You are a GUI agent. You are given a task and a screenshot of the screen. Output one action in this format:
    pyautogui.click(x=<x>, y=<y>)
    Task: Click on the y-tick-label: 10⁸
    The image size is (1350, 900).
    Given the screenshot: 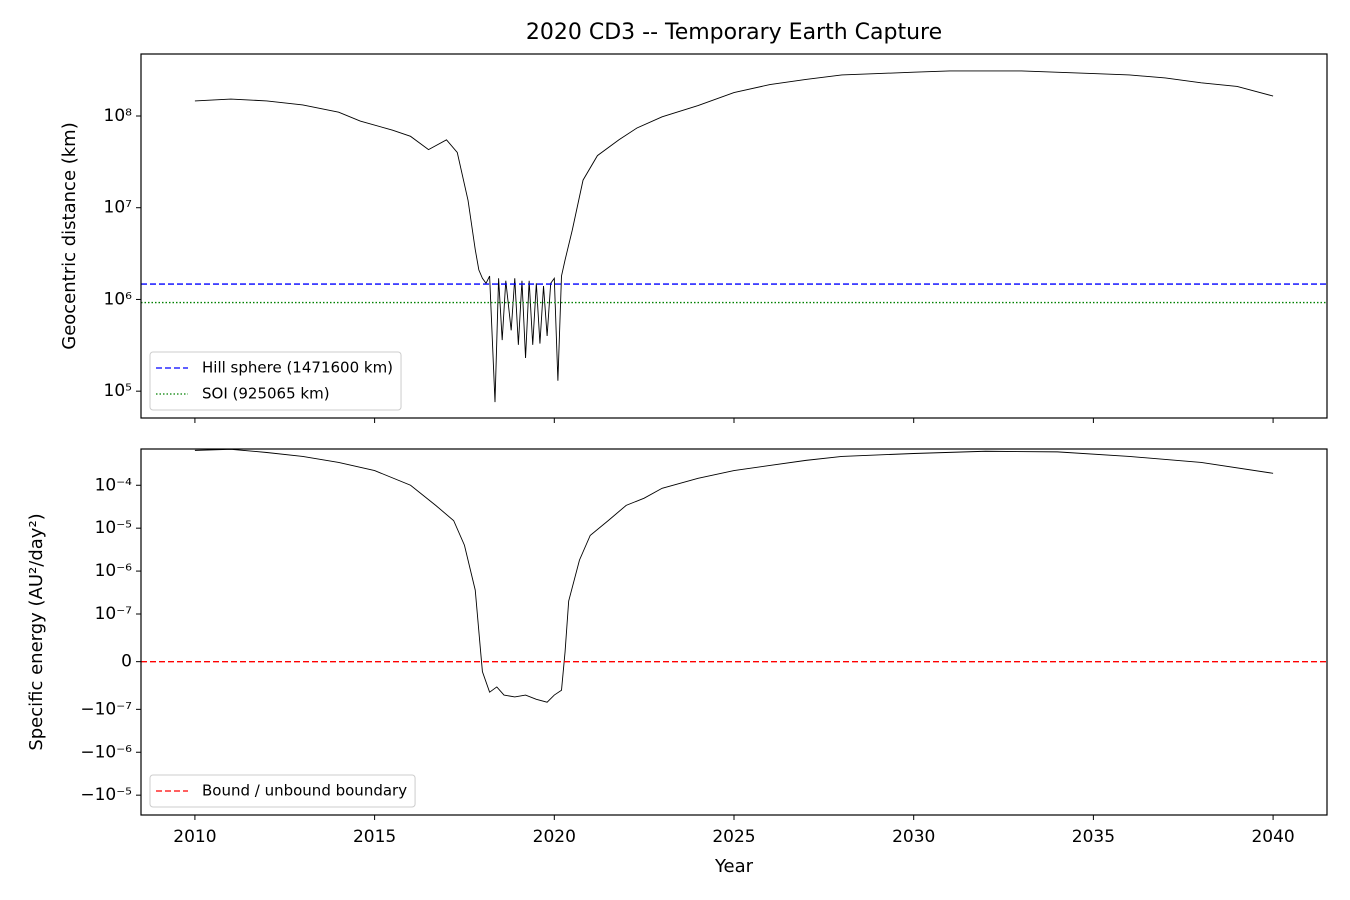 What is the action you would take?
    pyautogui.click(x=118, y=116)
    